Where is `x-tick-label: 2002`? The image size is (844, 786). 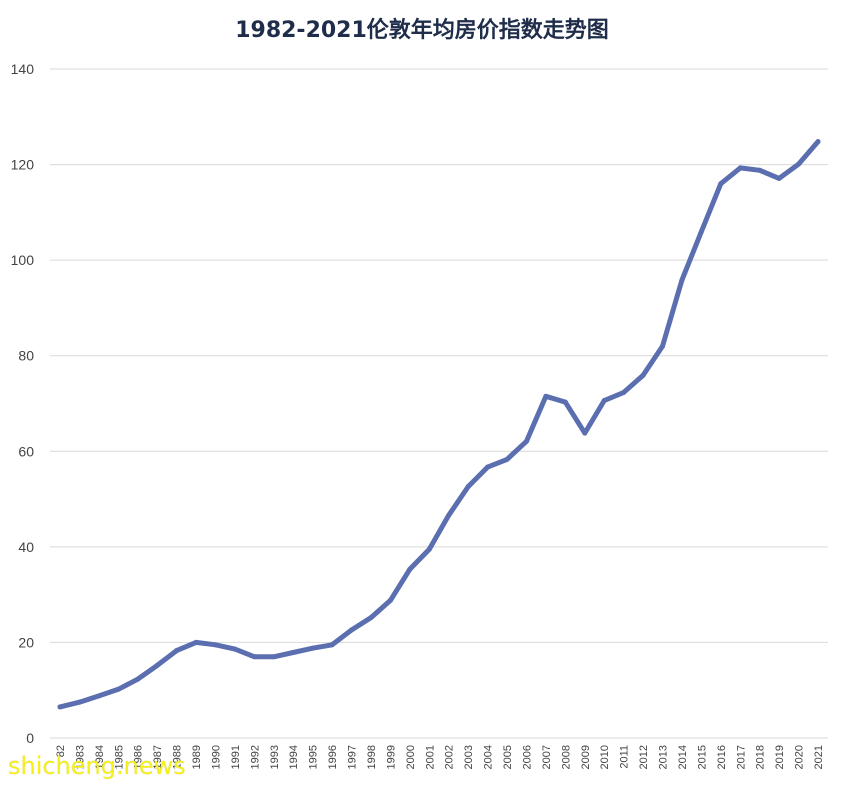
x-tick-label: 2002 is located at coordinates (450, 757).